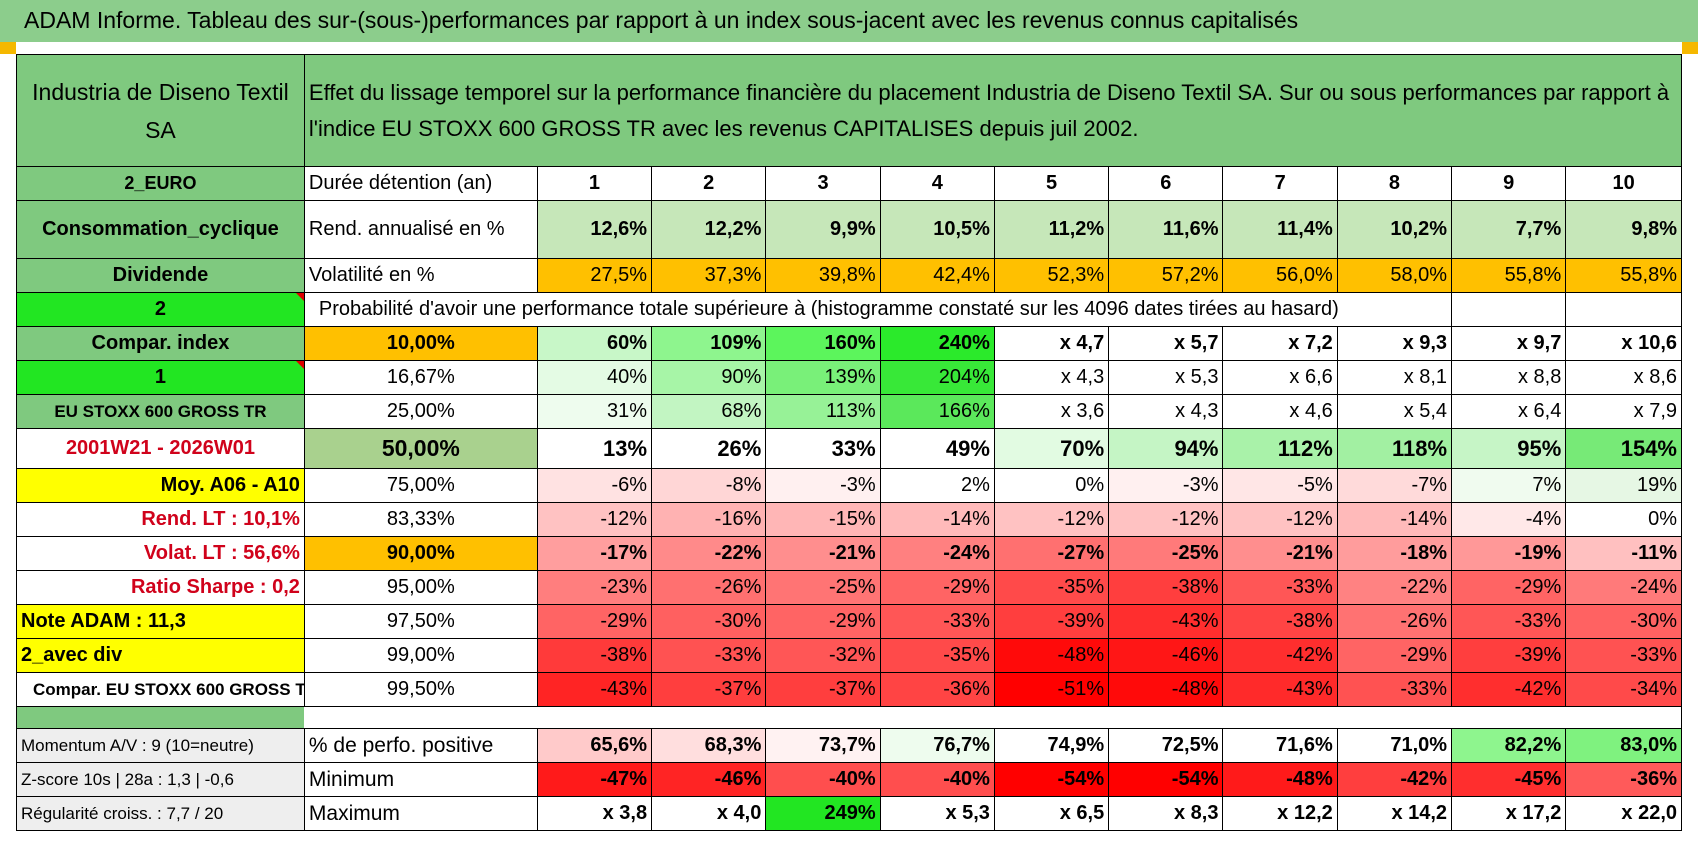  Describe the element at coordinates (1509, 519) in the screenshot. I see `percentile-value: -4%` at that location.